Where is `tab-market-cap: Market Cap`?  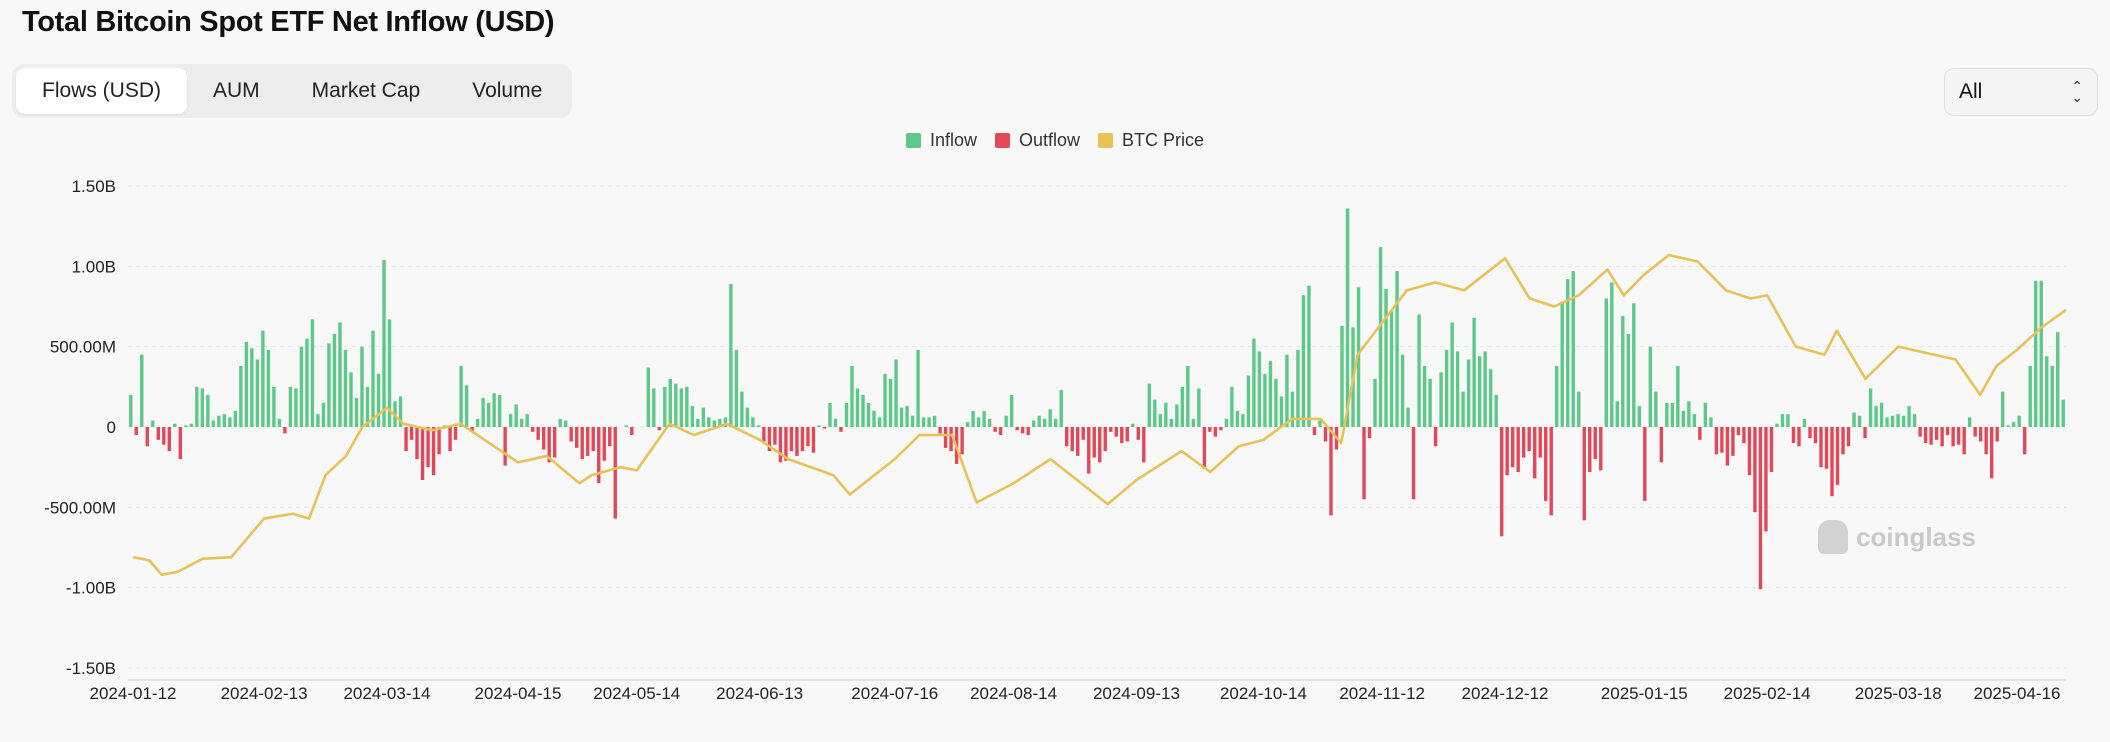 tab-market-cap: Market Cap is located at coordinates (366, 90).